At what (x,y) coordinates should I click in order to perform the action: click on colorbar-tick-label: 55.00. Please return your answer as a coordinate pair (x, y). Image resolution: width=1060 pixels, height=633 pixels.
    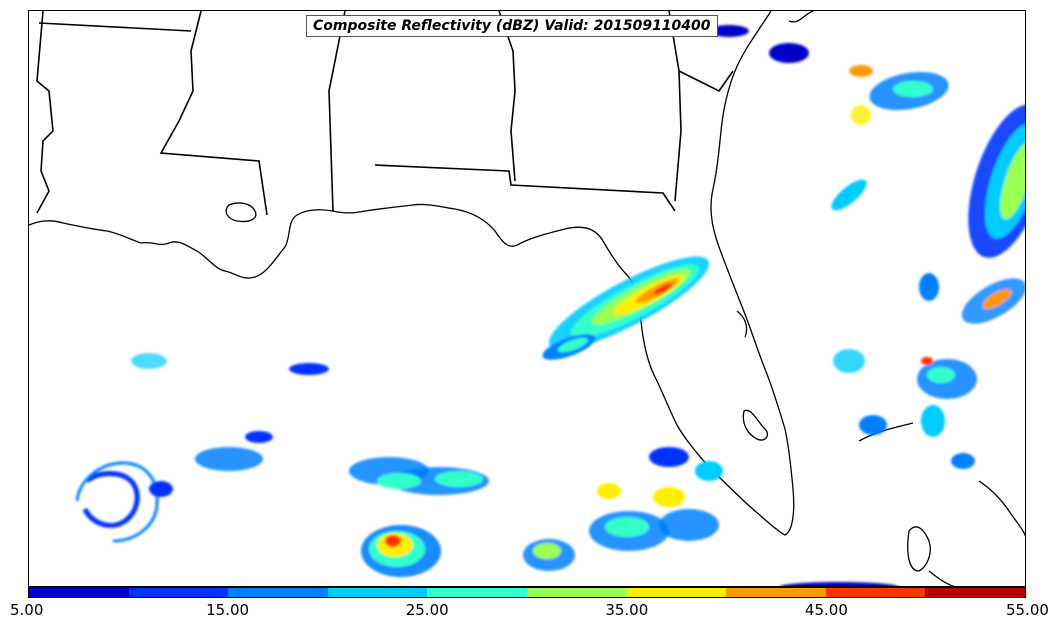
    Looking at the image, I should click on (1027, 610).